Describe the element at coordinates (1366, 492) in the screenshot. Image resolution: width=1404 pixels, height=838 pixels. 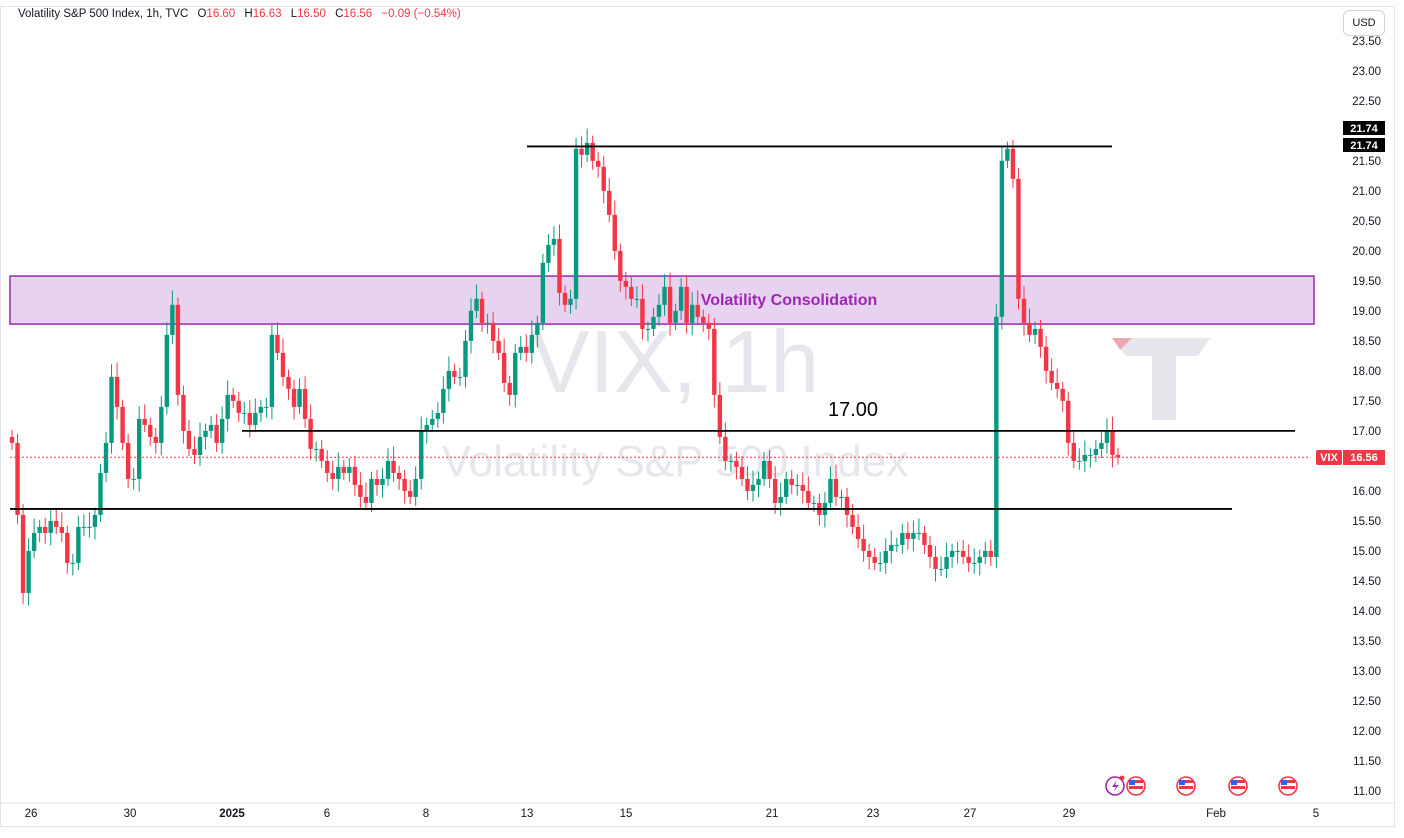
I see `y-tick-label: 16.00` at that location.